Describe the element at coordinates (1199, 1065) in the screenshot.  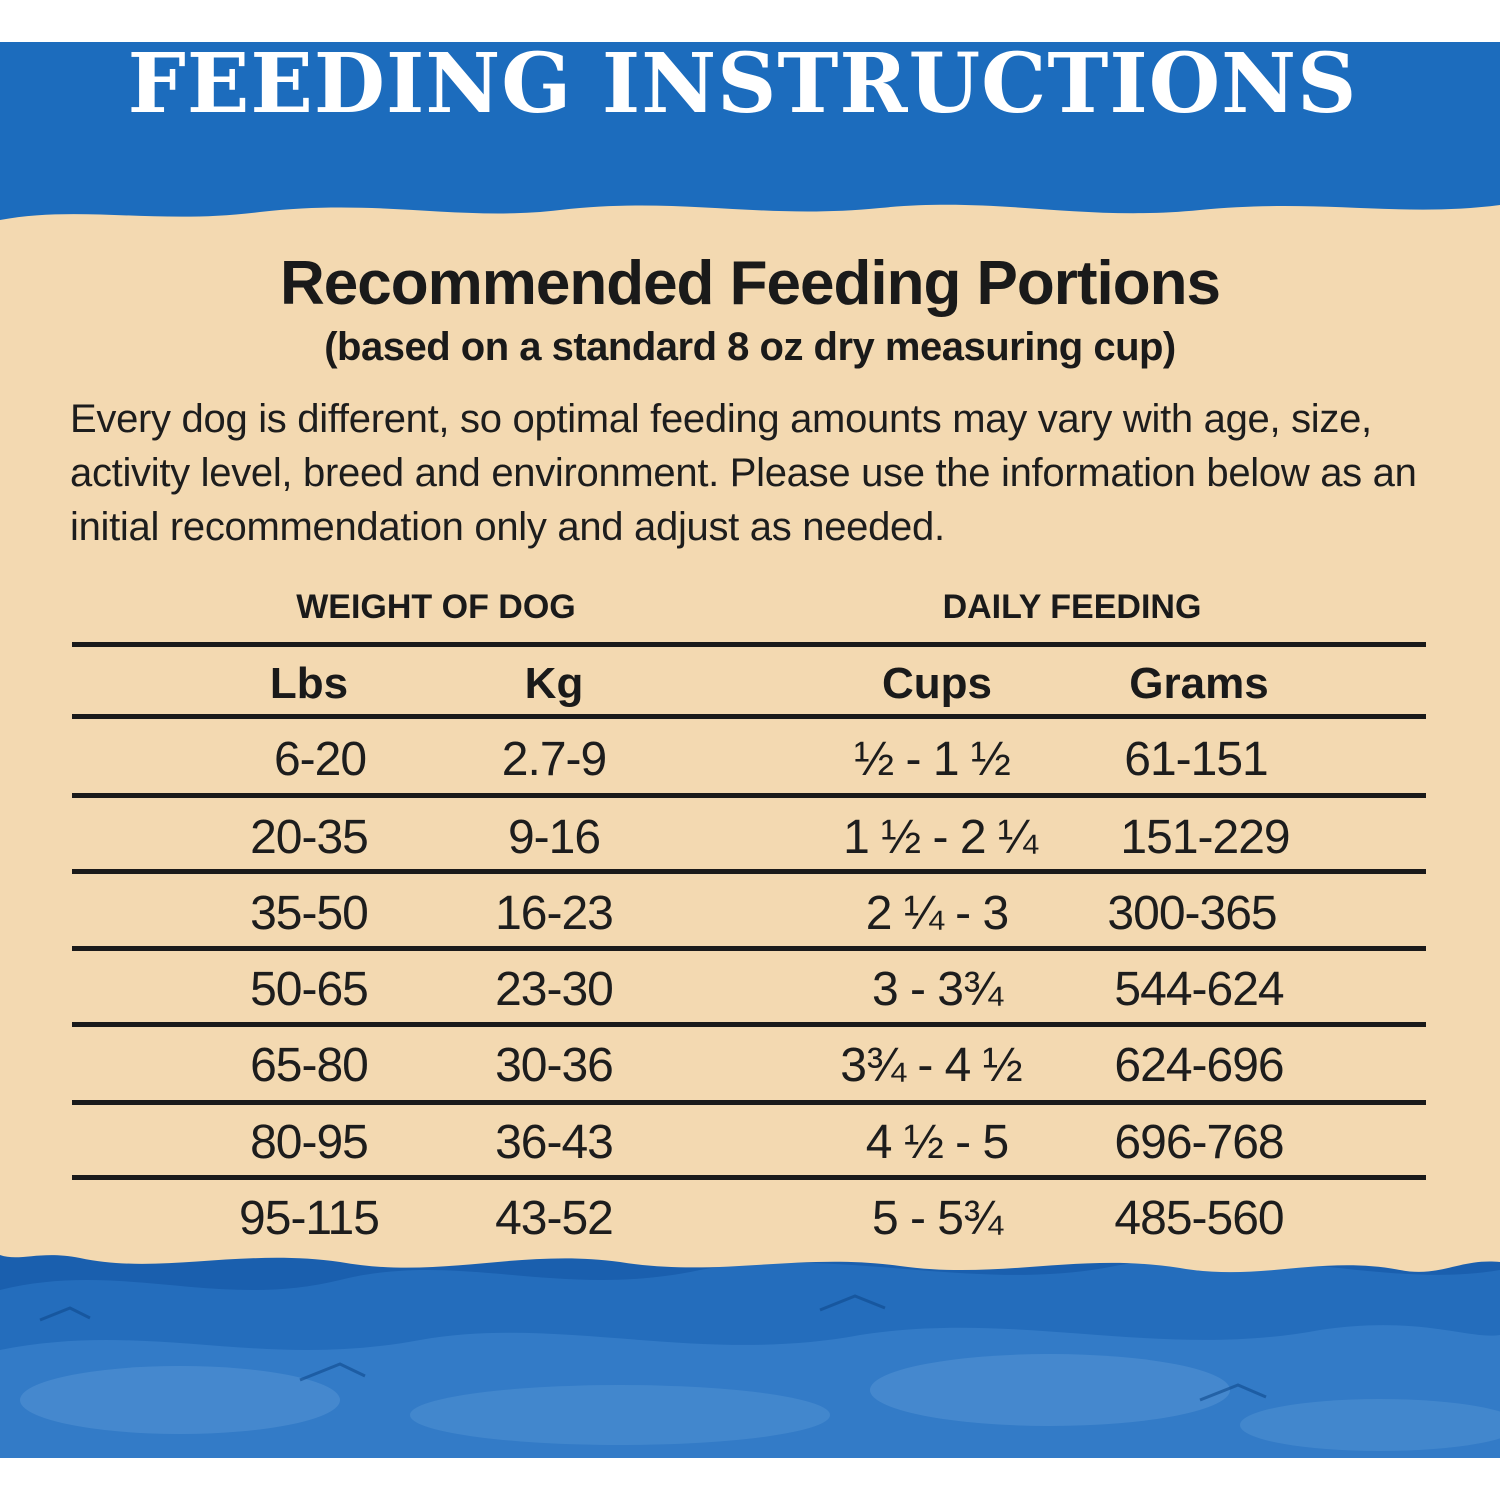
I see `cell-grams: 624-696` at that location.